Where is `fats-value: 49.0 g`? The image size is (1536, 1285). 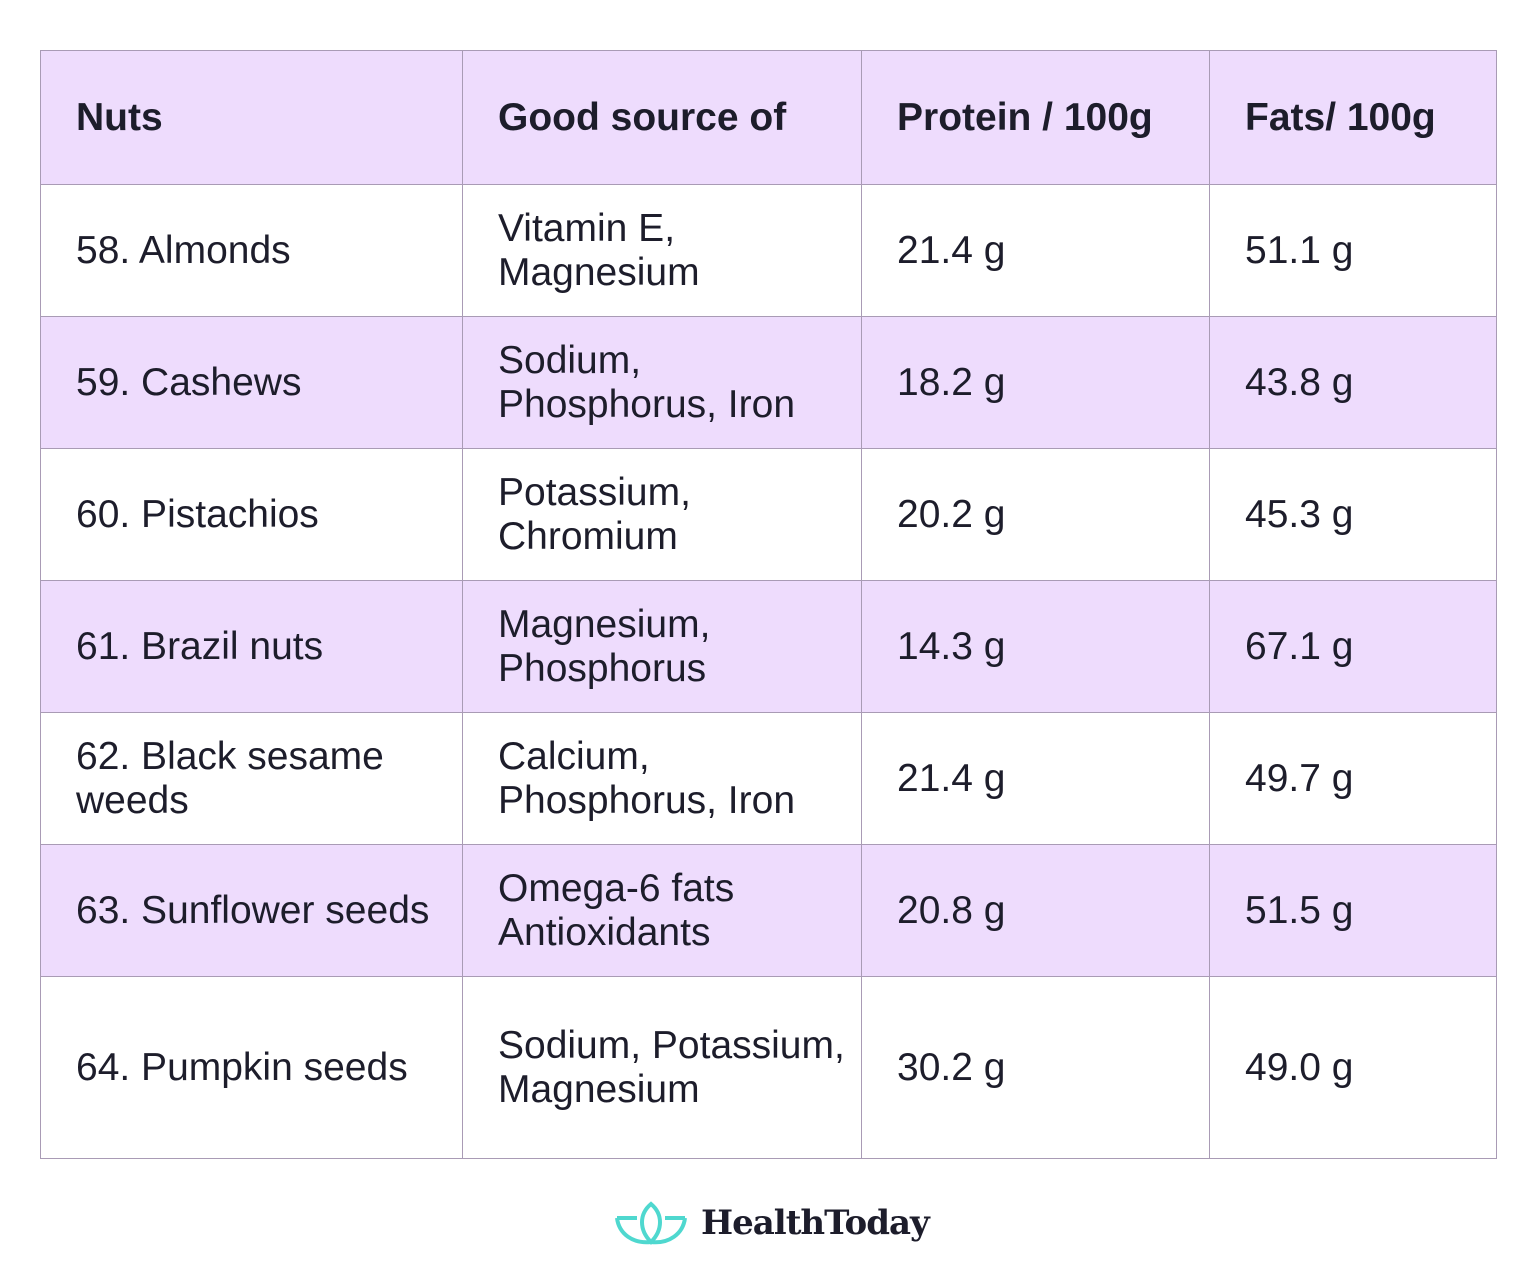
fats-value: 49.0 g is located at coordinates (1353, 1067).